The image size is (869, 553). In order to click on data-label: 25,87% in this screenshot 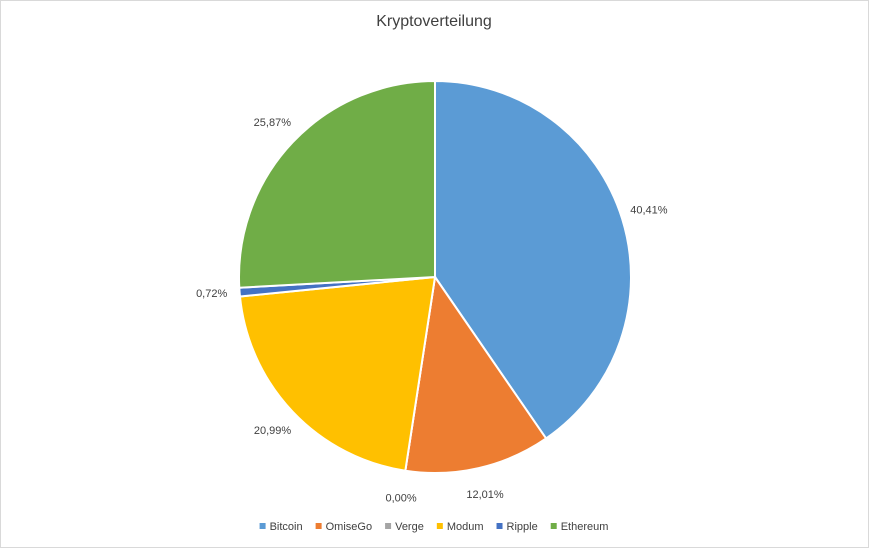, I will do `click(273, 123)`.